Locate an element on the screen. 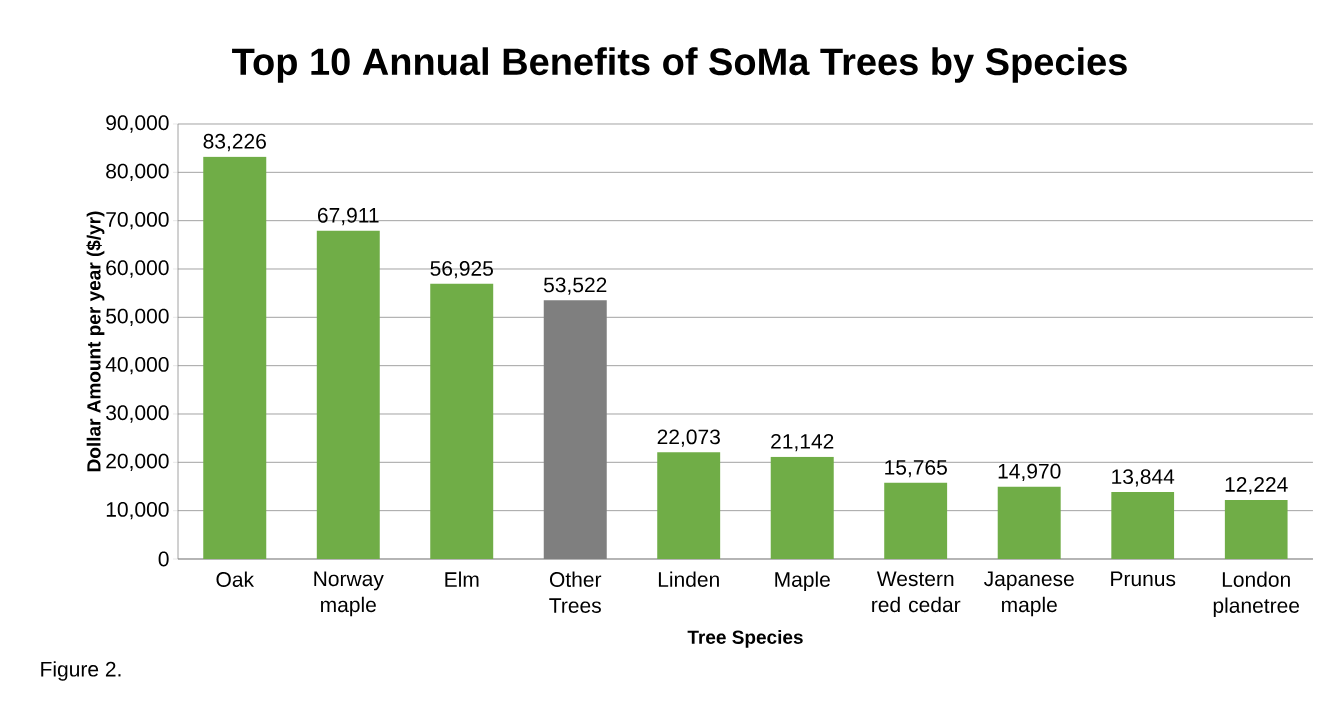  caption: Figure 2. is located at coordinates (81, 671).